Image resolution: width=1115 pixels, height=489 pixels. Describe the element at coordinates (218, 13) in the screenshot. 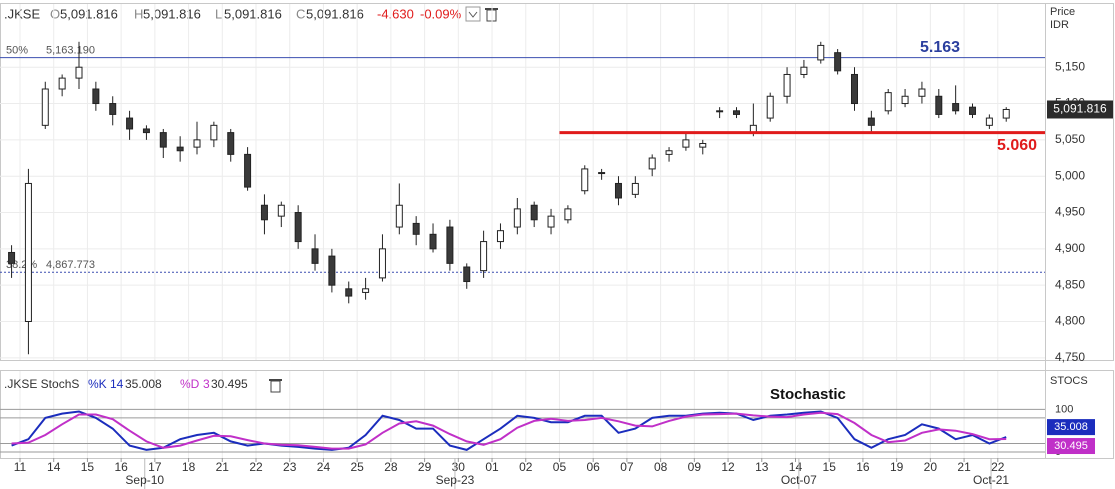

I see `ohlc-key: L` at that location.